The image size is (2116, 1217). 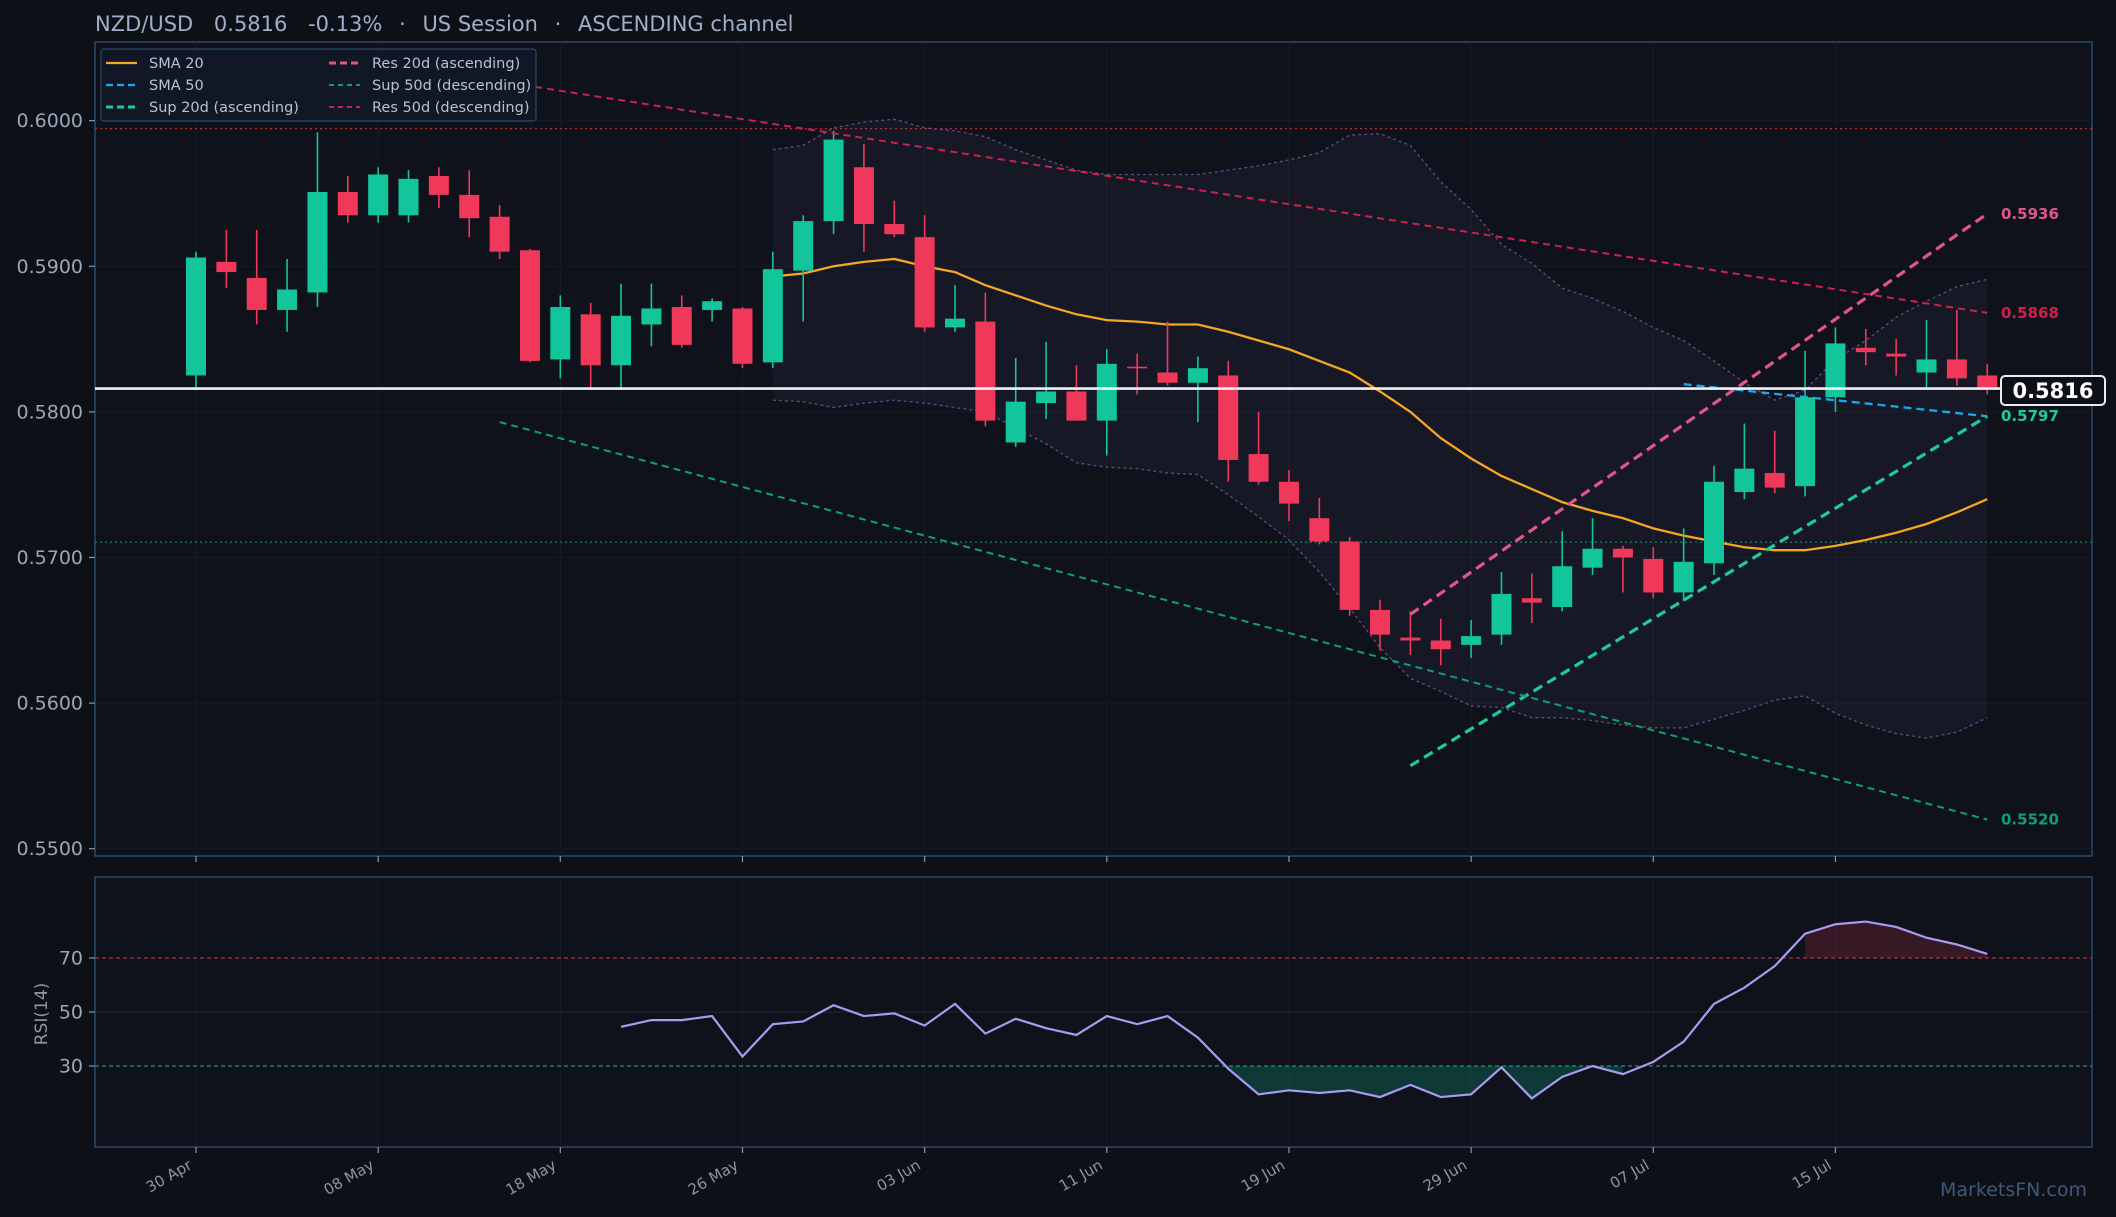 I want to click on current-price-label: 0.5816, so click(x=2052, y=391).